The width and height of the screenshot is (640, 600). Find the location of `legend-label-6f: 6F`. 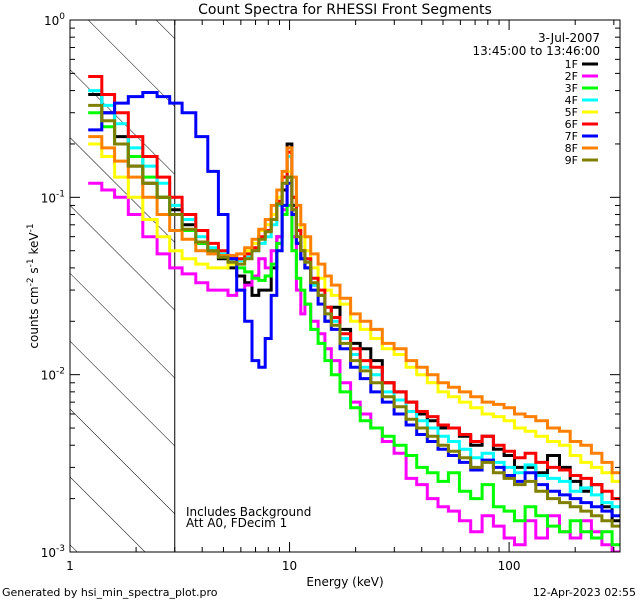

legend-label-6f: 6F is located at coordinates (571, 124).